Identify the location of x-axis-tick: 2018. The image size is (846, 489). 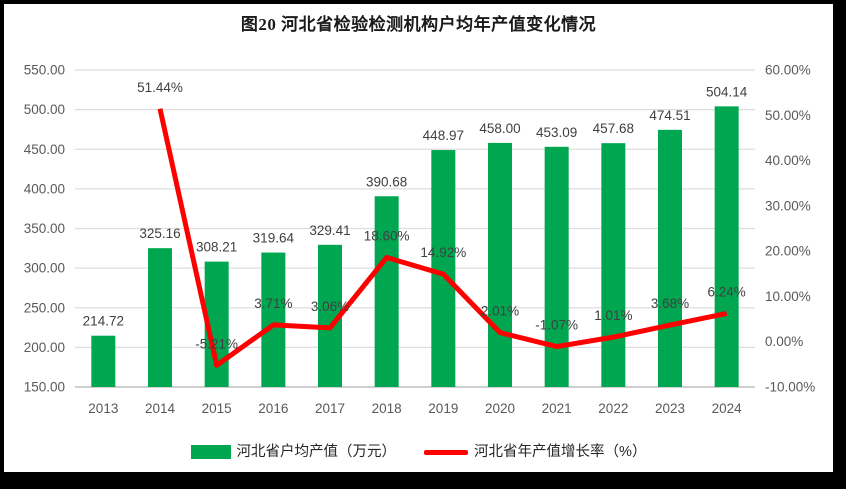
(387, 408).